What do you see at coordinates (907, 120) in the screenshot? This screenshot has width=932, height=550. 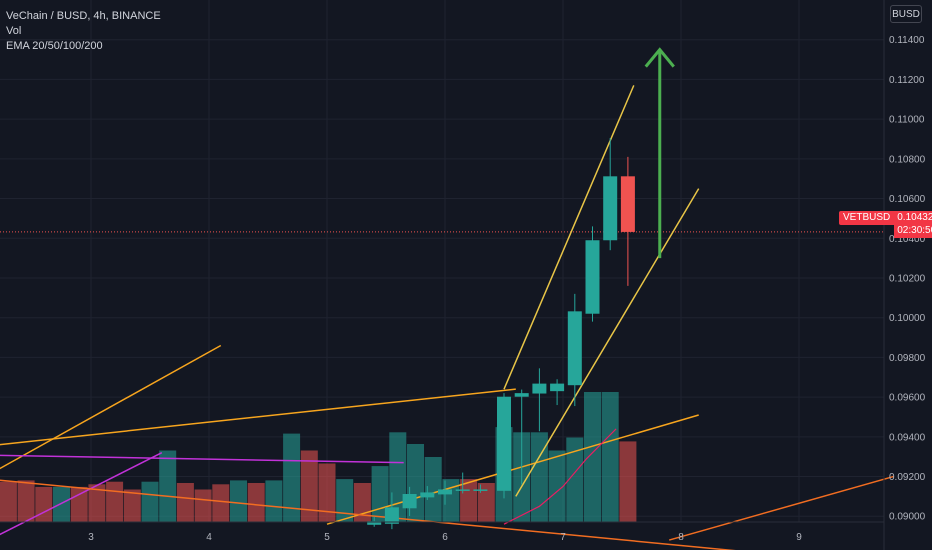 I see `price-tick-label: 0.11000` at bounding box center [907, 120].